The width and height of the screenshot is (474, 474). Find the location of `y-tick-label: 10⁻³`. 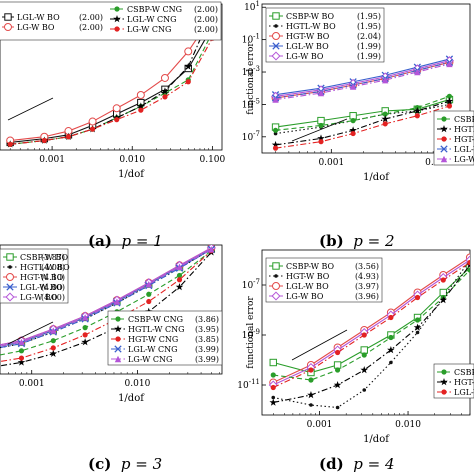

y-tick-label: 10⁻³ is located at coordinates (251, 71).